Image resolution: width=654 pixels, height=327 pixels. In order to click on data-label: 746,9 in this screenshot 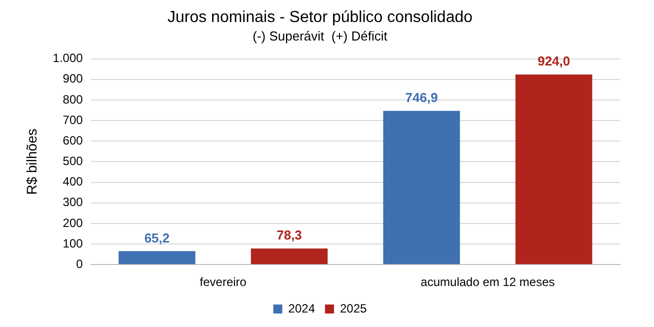, I will do `click(421, 97)`.